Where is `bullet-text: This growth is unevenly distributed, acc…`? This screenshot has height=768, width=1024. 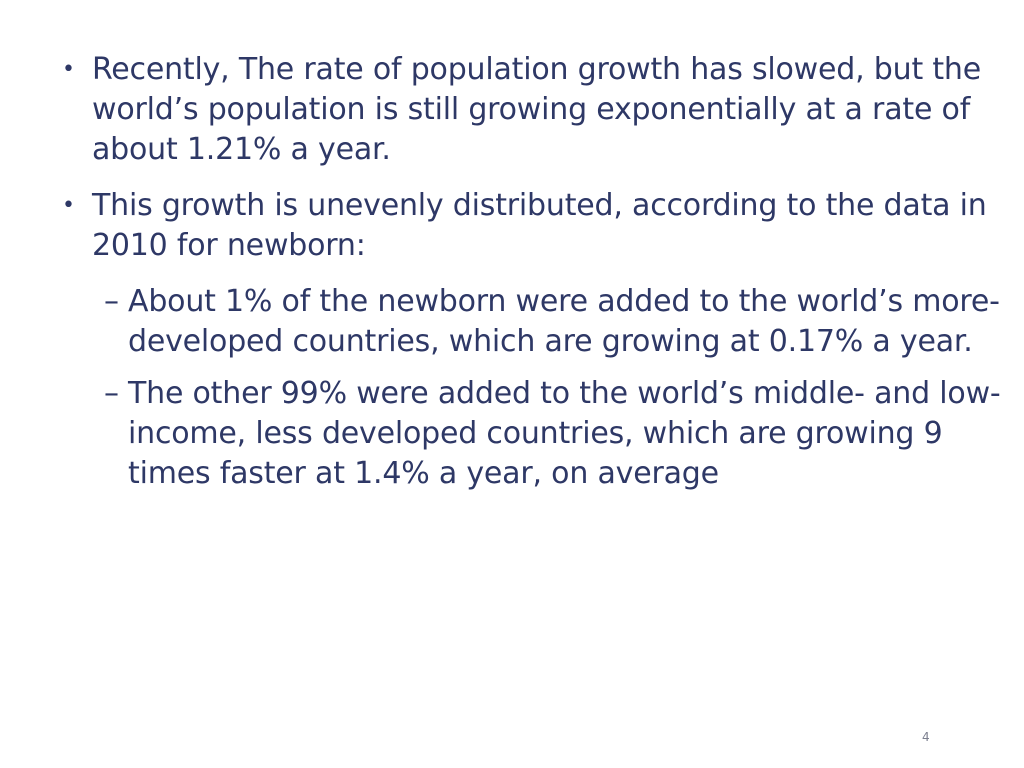
bullet-text: This growth is unevenly distributed, acc… is located at coordinates (539, 225).